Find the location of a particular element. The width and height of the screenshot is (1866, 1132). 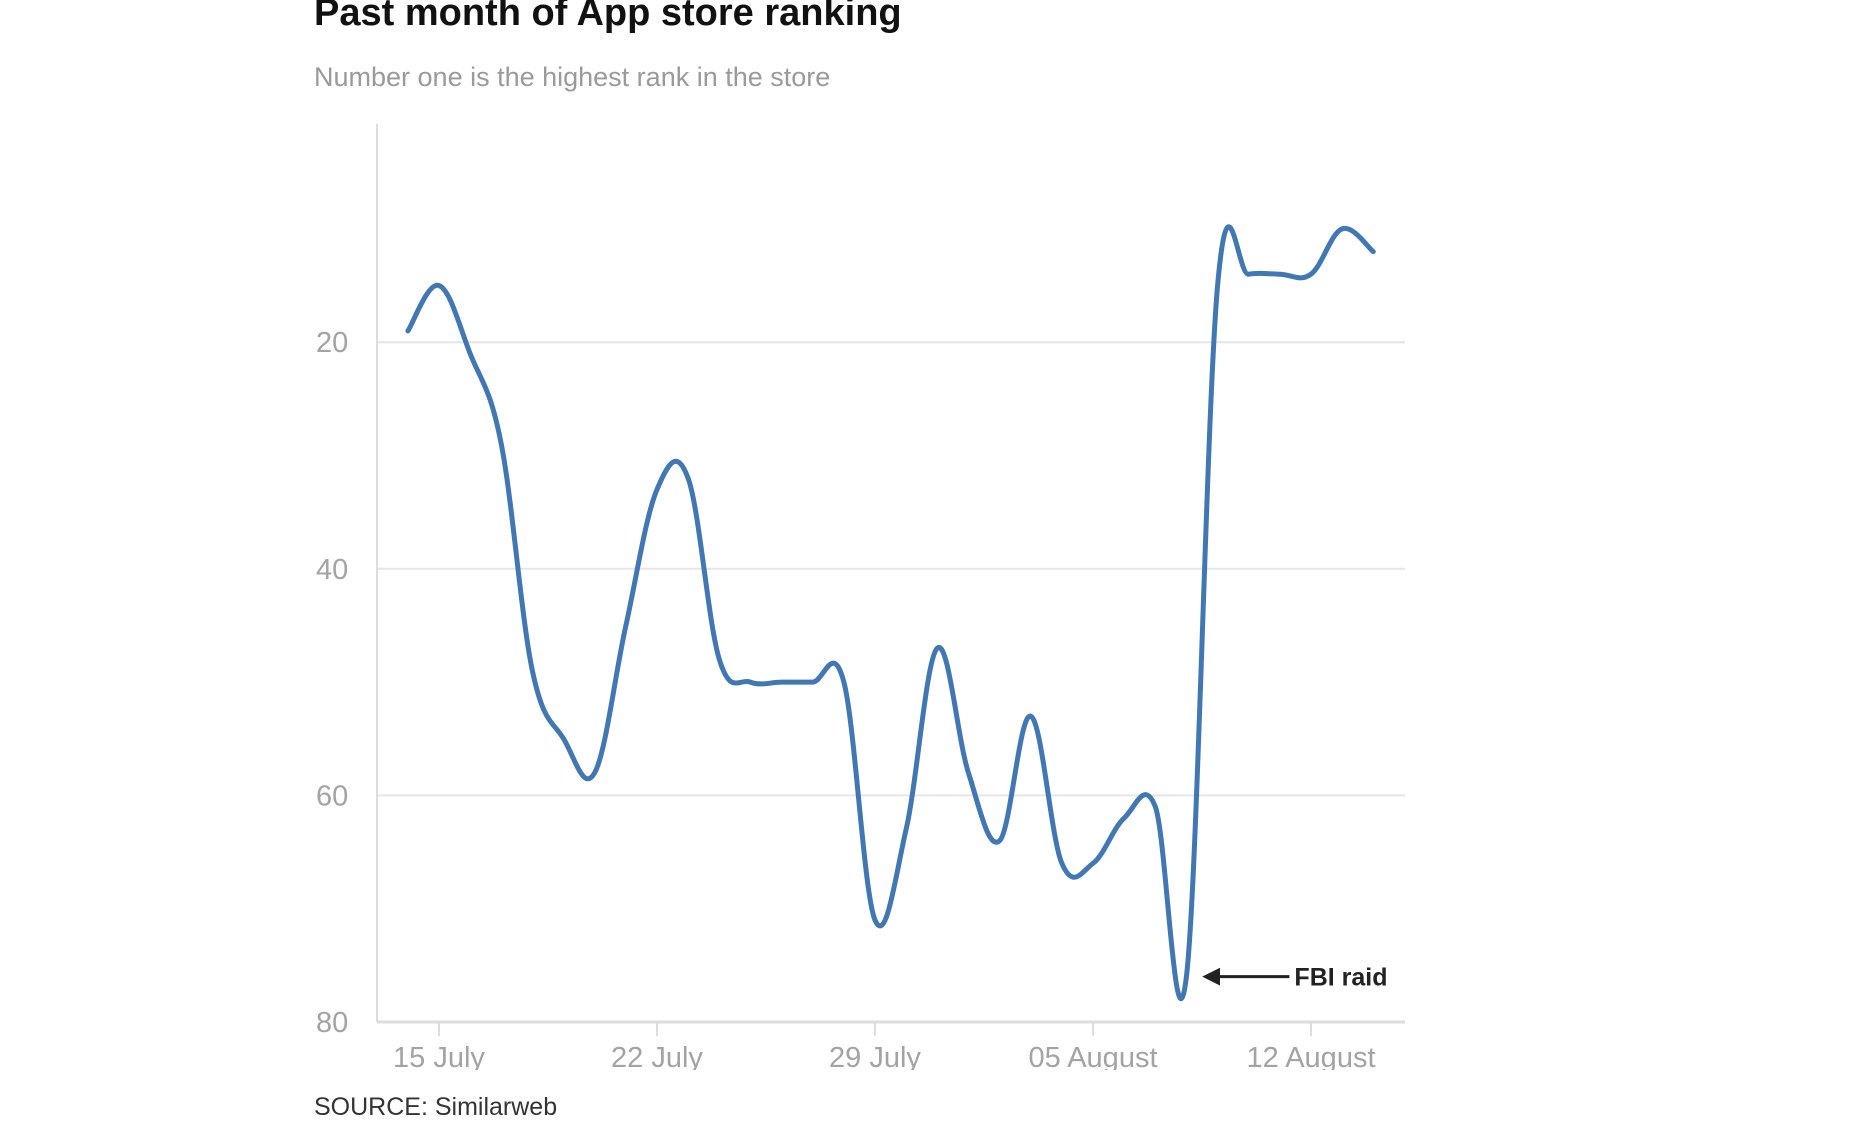

x-tick-label-2: 29 July is located at coordinates (875, 1056).